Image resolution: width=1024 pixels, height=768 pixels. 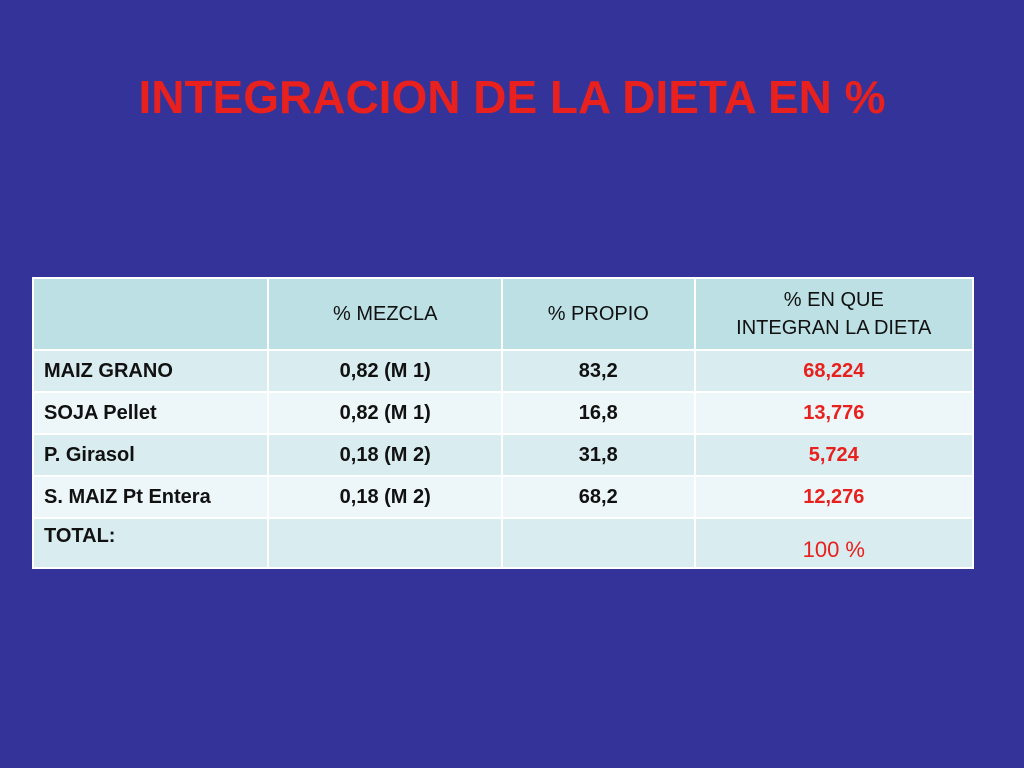 What do you see at coordinates (834, 455) in the screenshot?
I see `row-integran: 5,724` at bounding box center [834, 455].